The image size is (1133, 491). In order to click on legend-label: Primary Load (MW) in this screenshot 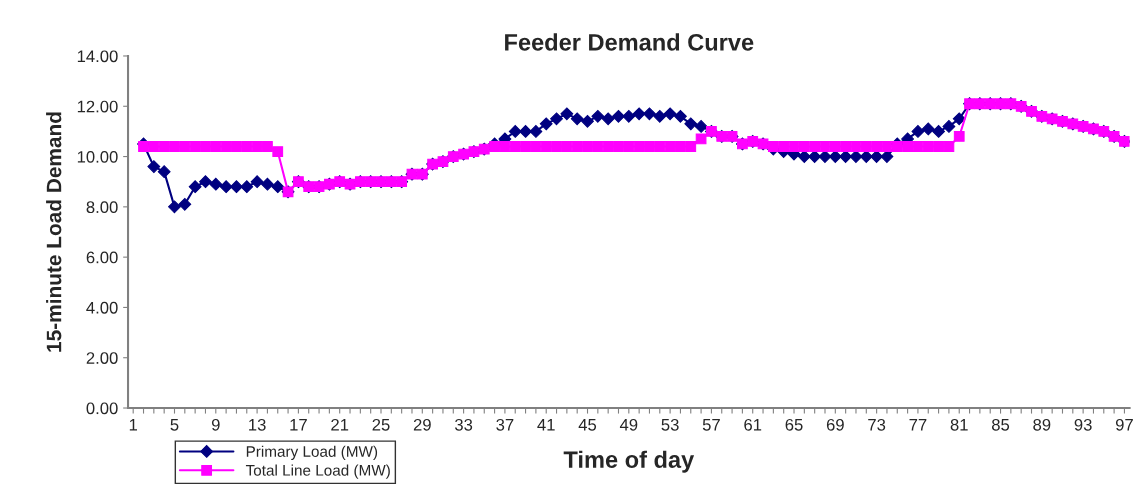, I will do `click(312, 452)`.